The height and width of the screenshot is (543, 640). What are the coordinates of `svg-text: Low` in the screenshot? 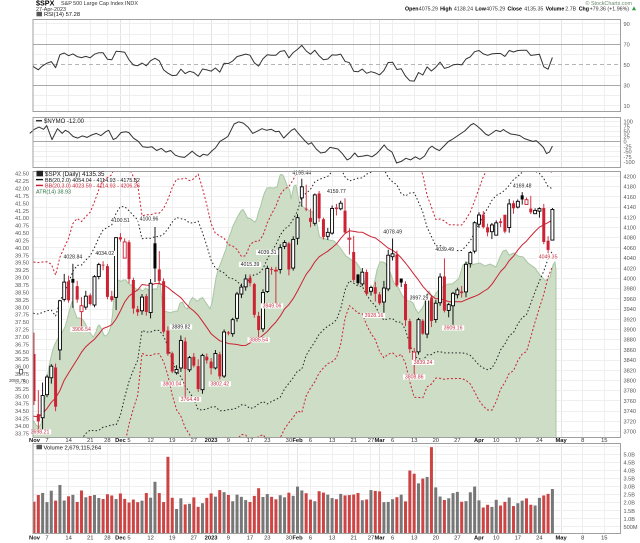 It's located at (480, 9).